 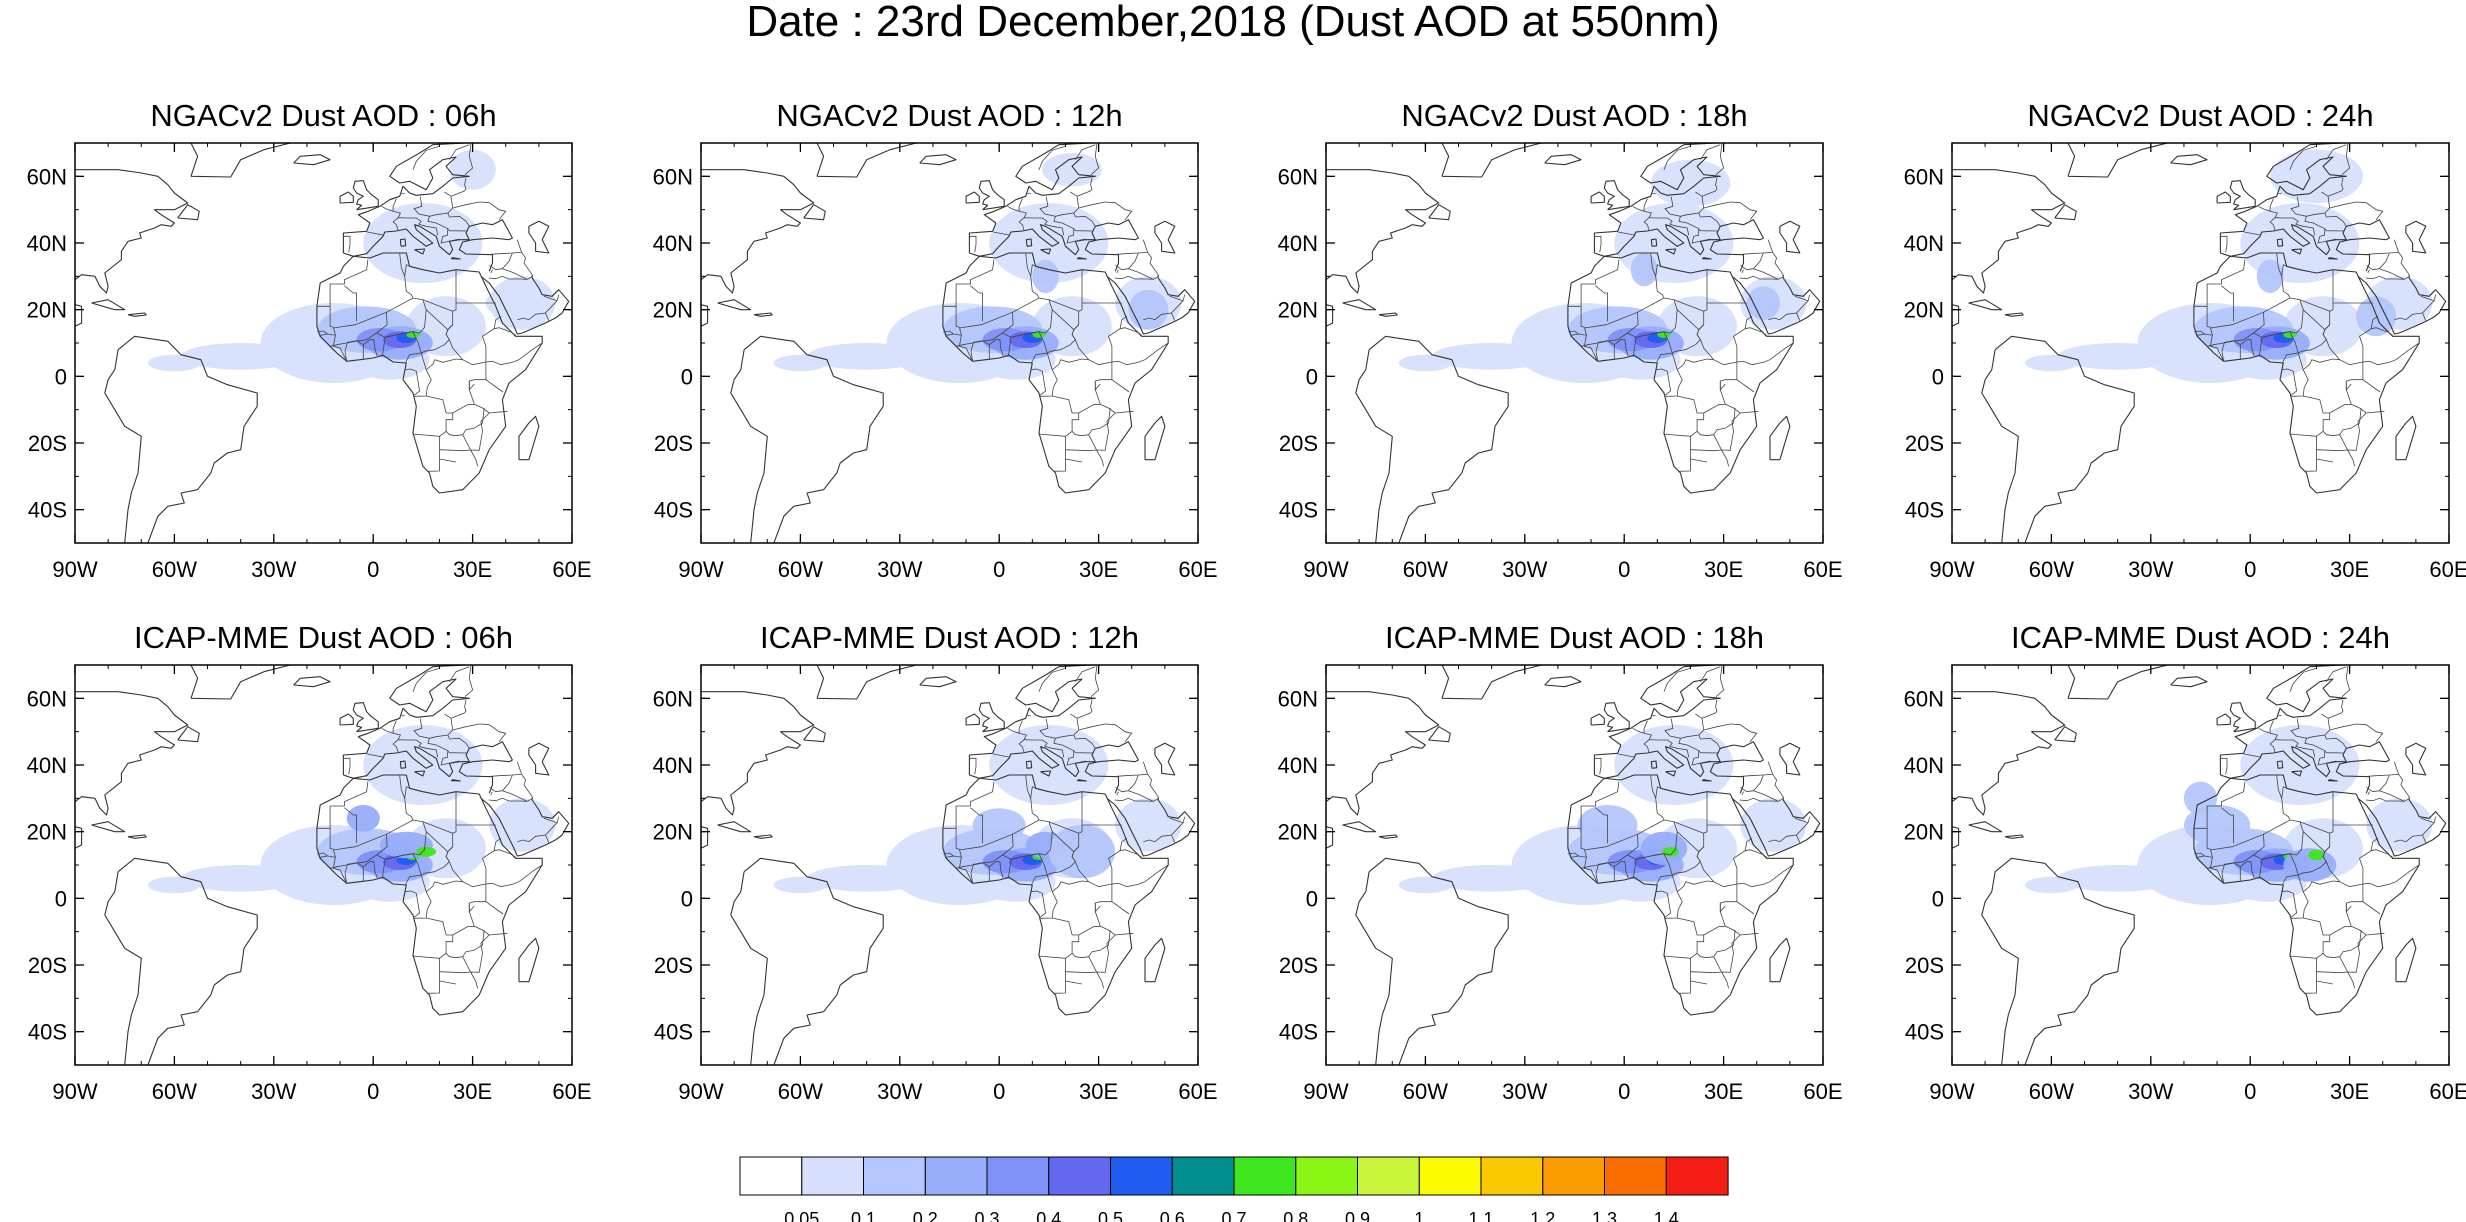 What do you see at coordinates (47, 698) in the screenshot?
I see `lat-tick-label: 60N` at bounding box center [47, 698].